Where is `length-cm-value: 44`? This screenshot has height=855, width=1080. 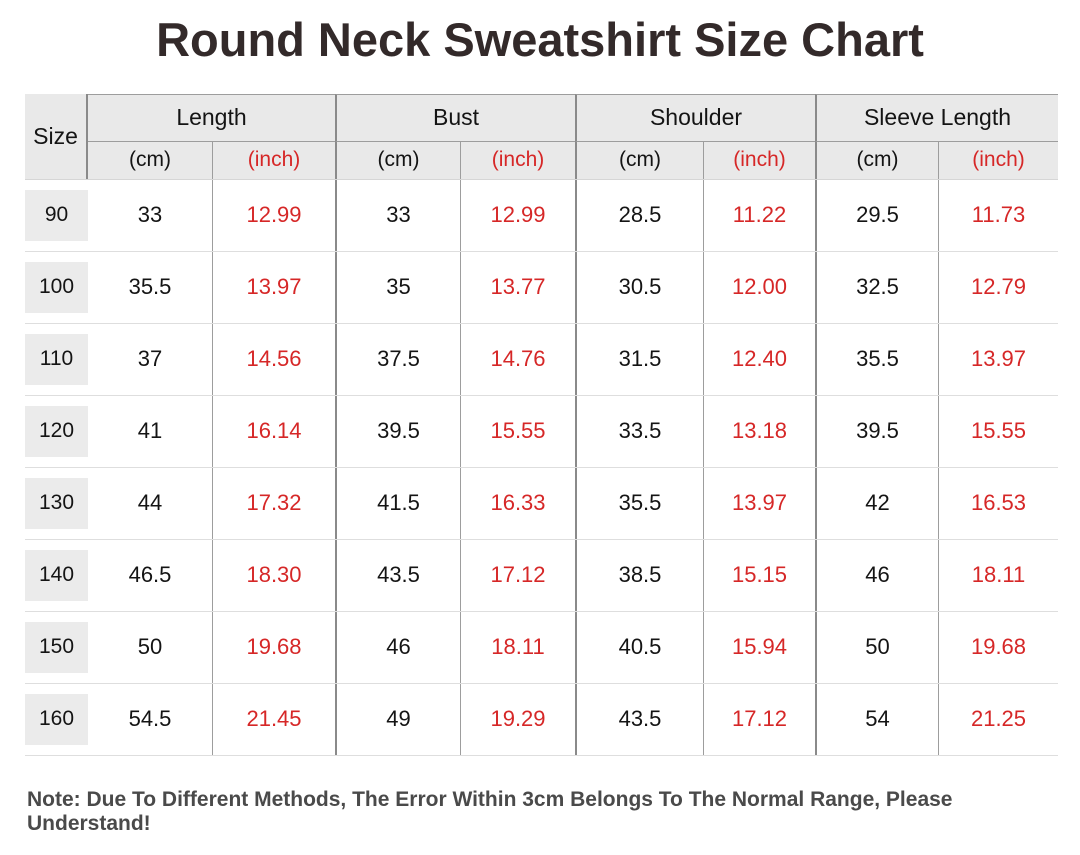 length-cm-value: 44 is located at coordinates (150, 503).